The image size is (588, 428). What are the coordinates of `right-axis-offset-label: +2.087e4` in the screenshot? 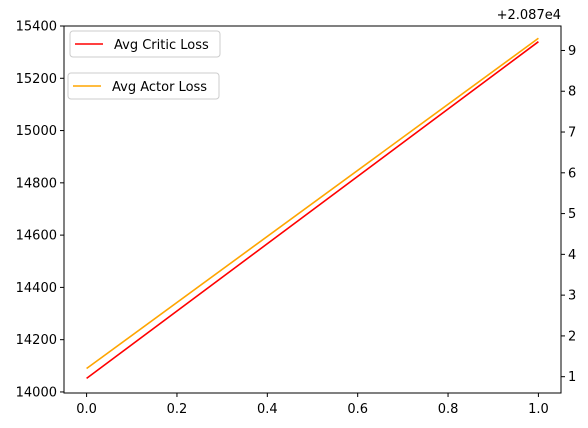 It's located at (529, 15).